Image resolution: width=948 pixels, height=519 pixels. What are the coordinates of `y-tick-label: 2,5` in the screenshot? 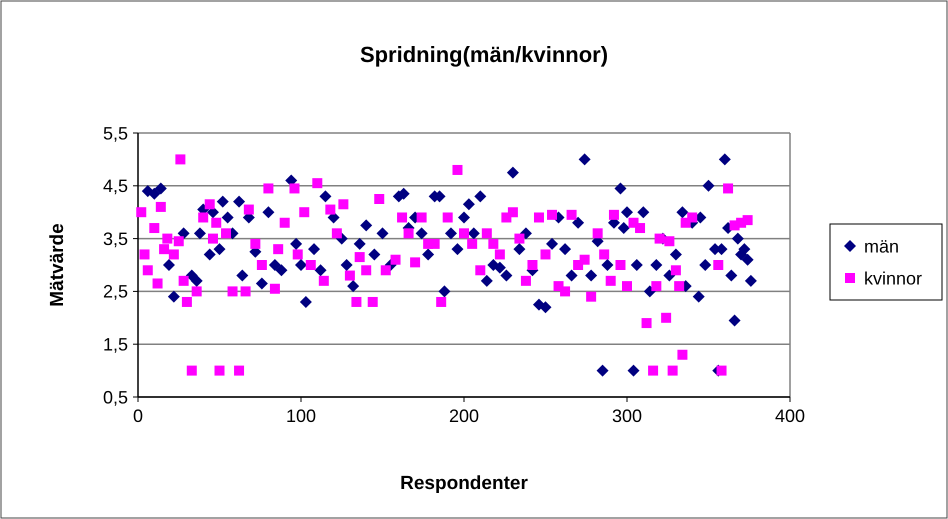 It's located at (115, 292).